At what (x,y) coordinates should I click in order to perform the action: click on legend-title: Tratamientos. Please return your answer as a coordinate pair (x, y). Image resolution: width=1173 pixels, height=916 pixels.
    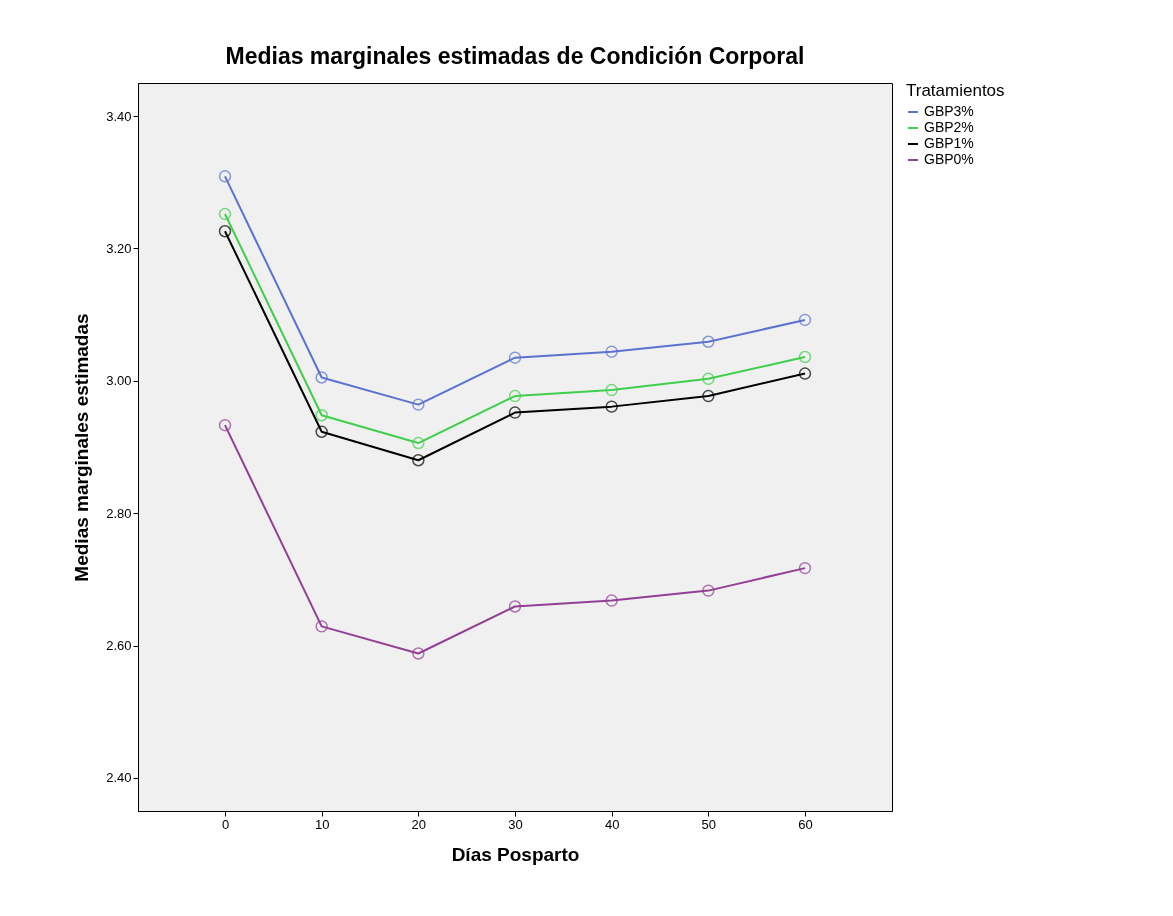
    Looking at the image, I should click on (955, 90).